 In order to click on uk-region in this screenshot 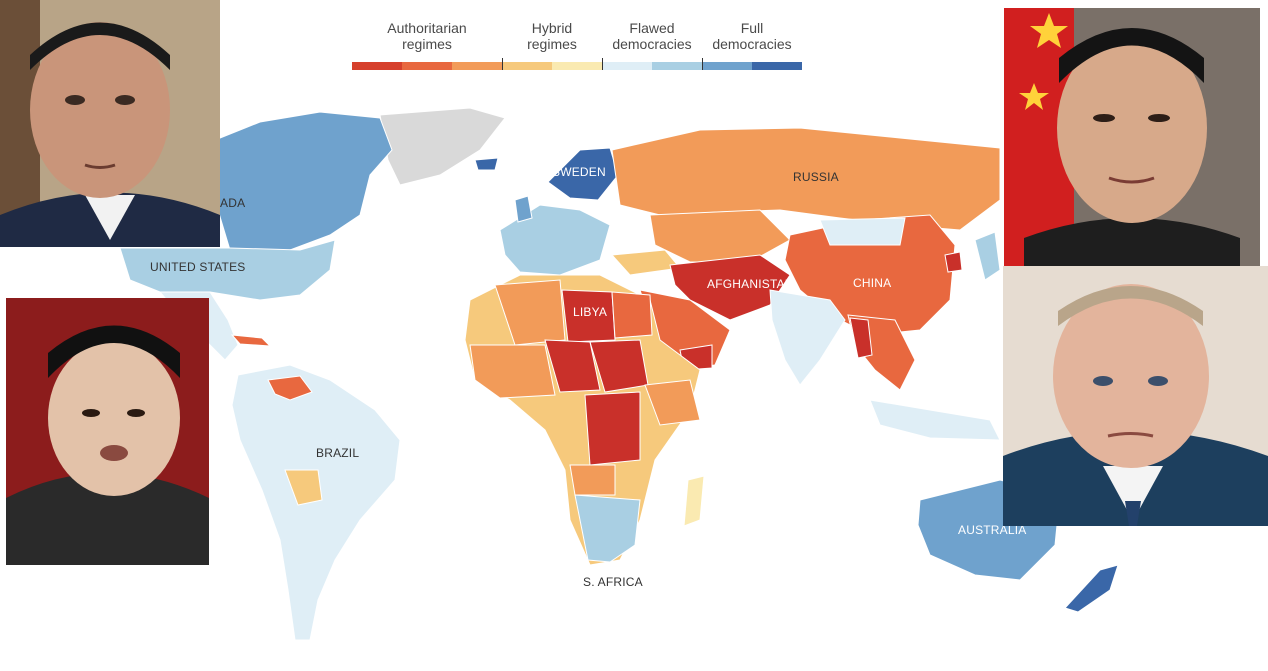, I will do `click(523, 209)`.